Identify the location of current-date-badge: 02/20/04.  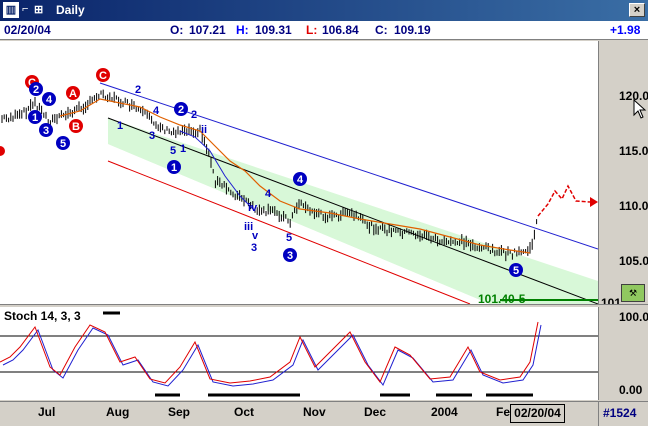
(537, 413).